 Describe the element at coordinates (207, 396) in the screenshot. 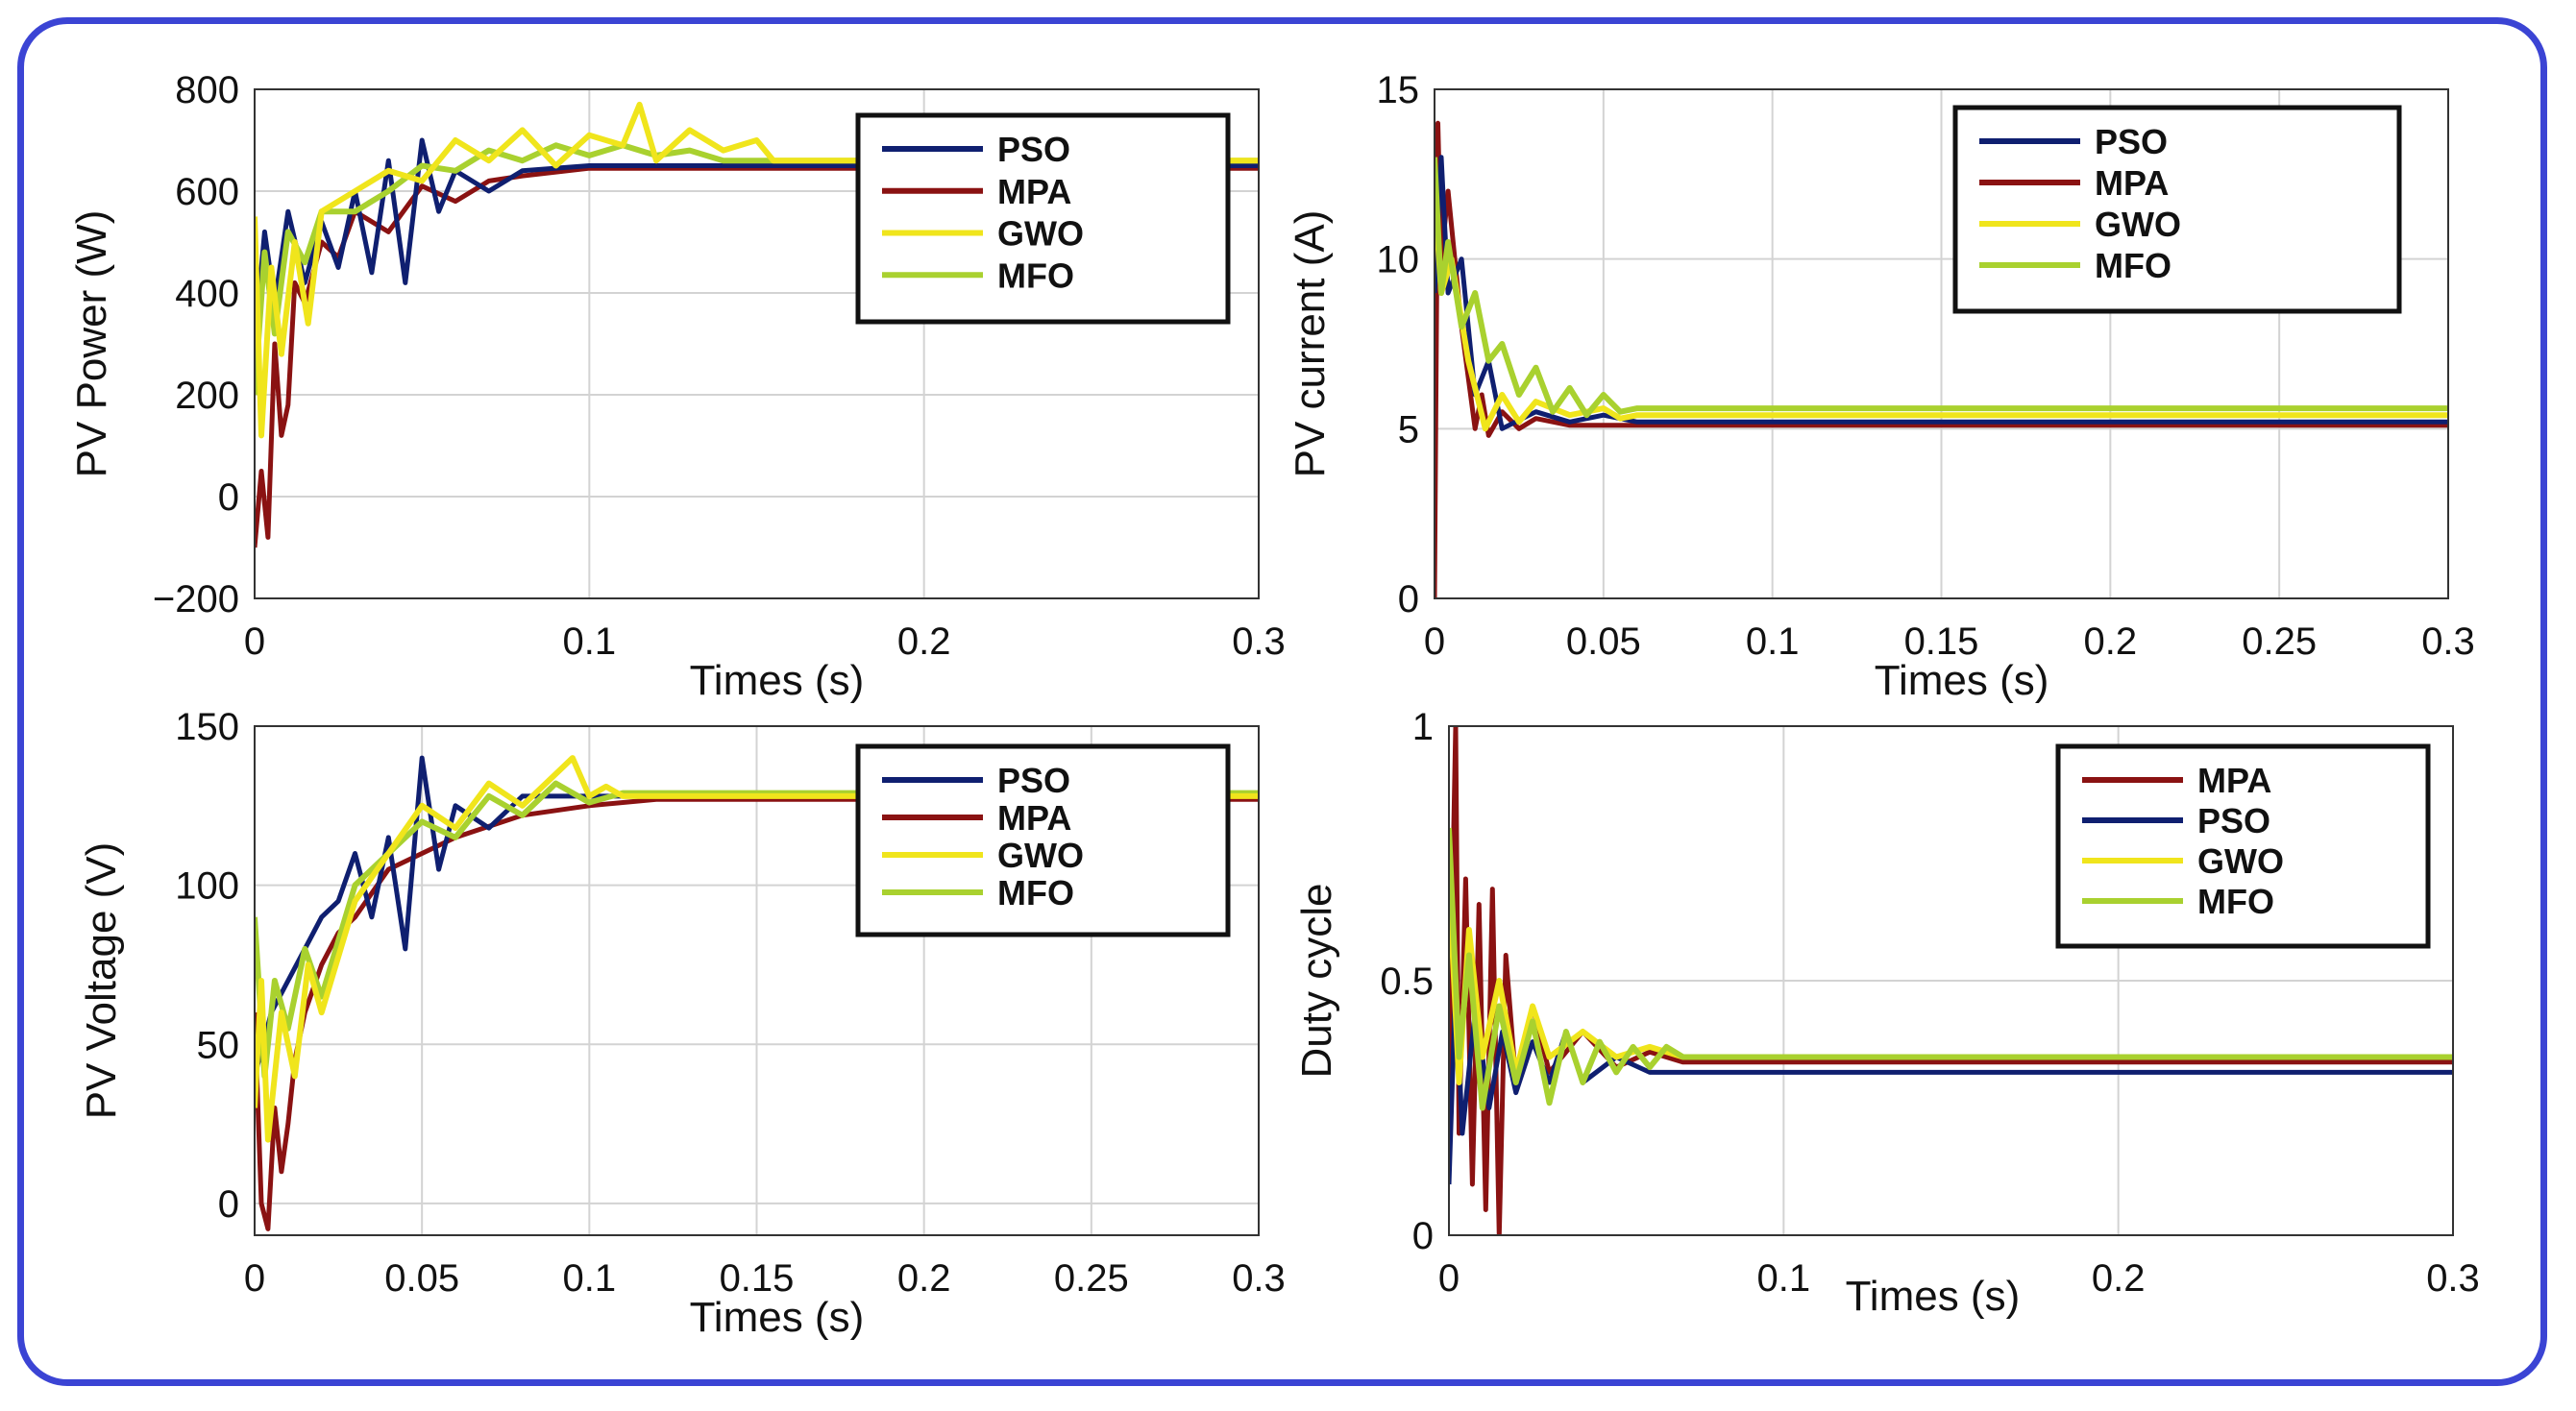

I see `y-tick-label: 200` at that location.